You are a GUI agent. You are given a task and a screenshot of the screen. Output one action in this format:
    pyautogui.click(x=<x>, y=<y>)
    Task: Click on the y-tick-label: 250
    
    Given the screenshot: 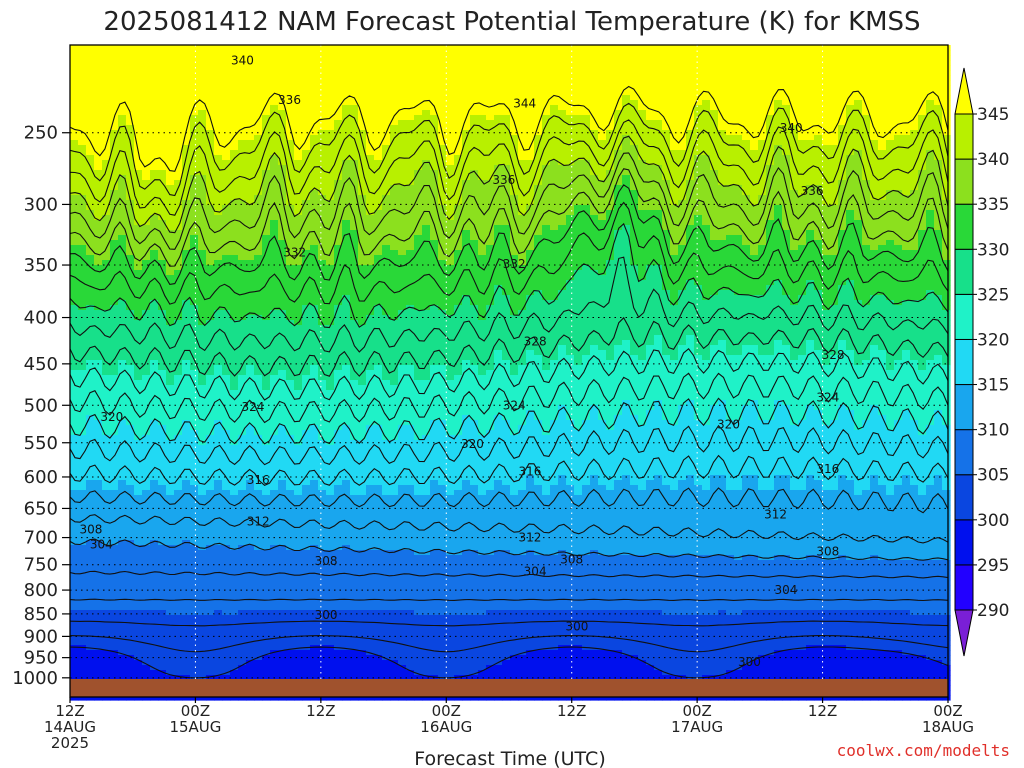 What is the action you would take?
    pyautogui.click(x=41, y=133)
    